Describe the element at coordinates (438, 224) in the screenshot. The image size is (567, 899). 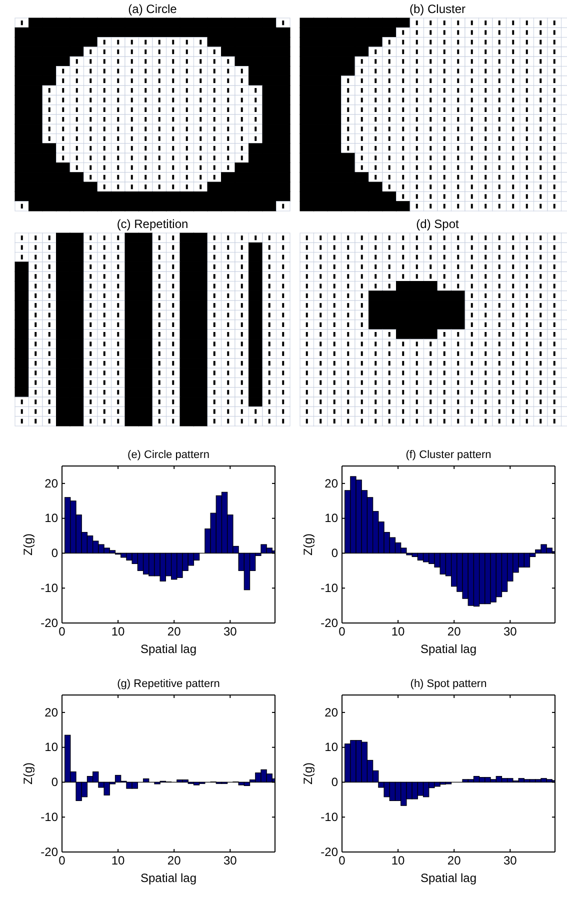
I see `text: (d) Spot` at that location.